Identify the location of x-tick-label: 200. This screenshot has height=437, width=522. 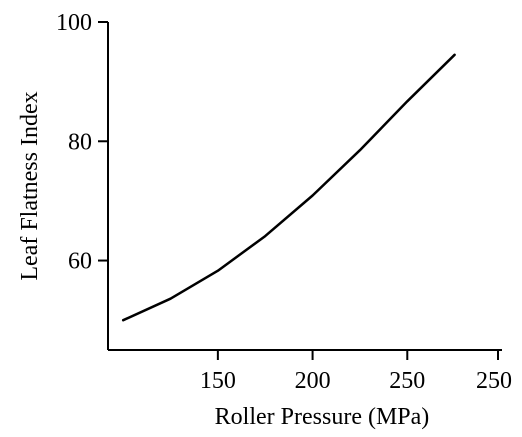
(313, 381).